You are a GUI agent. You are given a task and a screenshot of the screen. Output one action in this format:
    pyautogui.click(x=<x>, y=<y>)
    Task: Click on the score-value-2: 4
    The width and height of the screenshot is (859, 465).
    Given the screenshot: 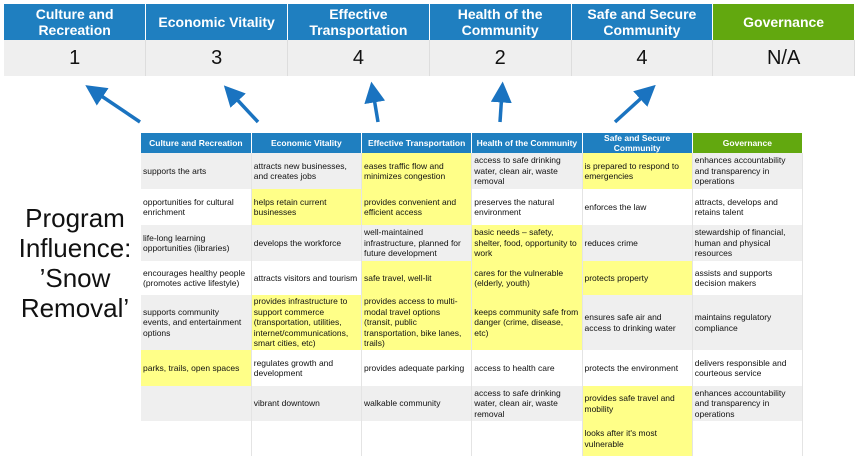 What is the action you would take?
    pyautogui.click(x=358, y=58)
    